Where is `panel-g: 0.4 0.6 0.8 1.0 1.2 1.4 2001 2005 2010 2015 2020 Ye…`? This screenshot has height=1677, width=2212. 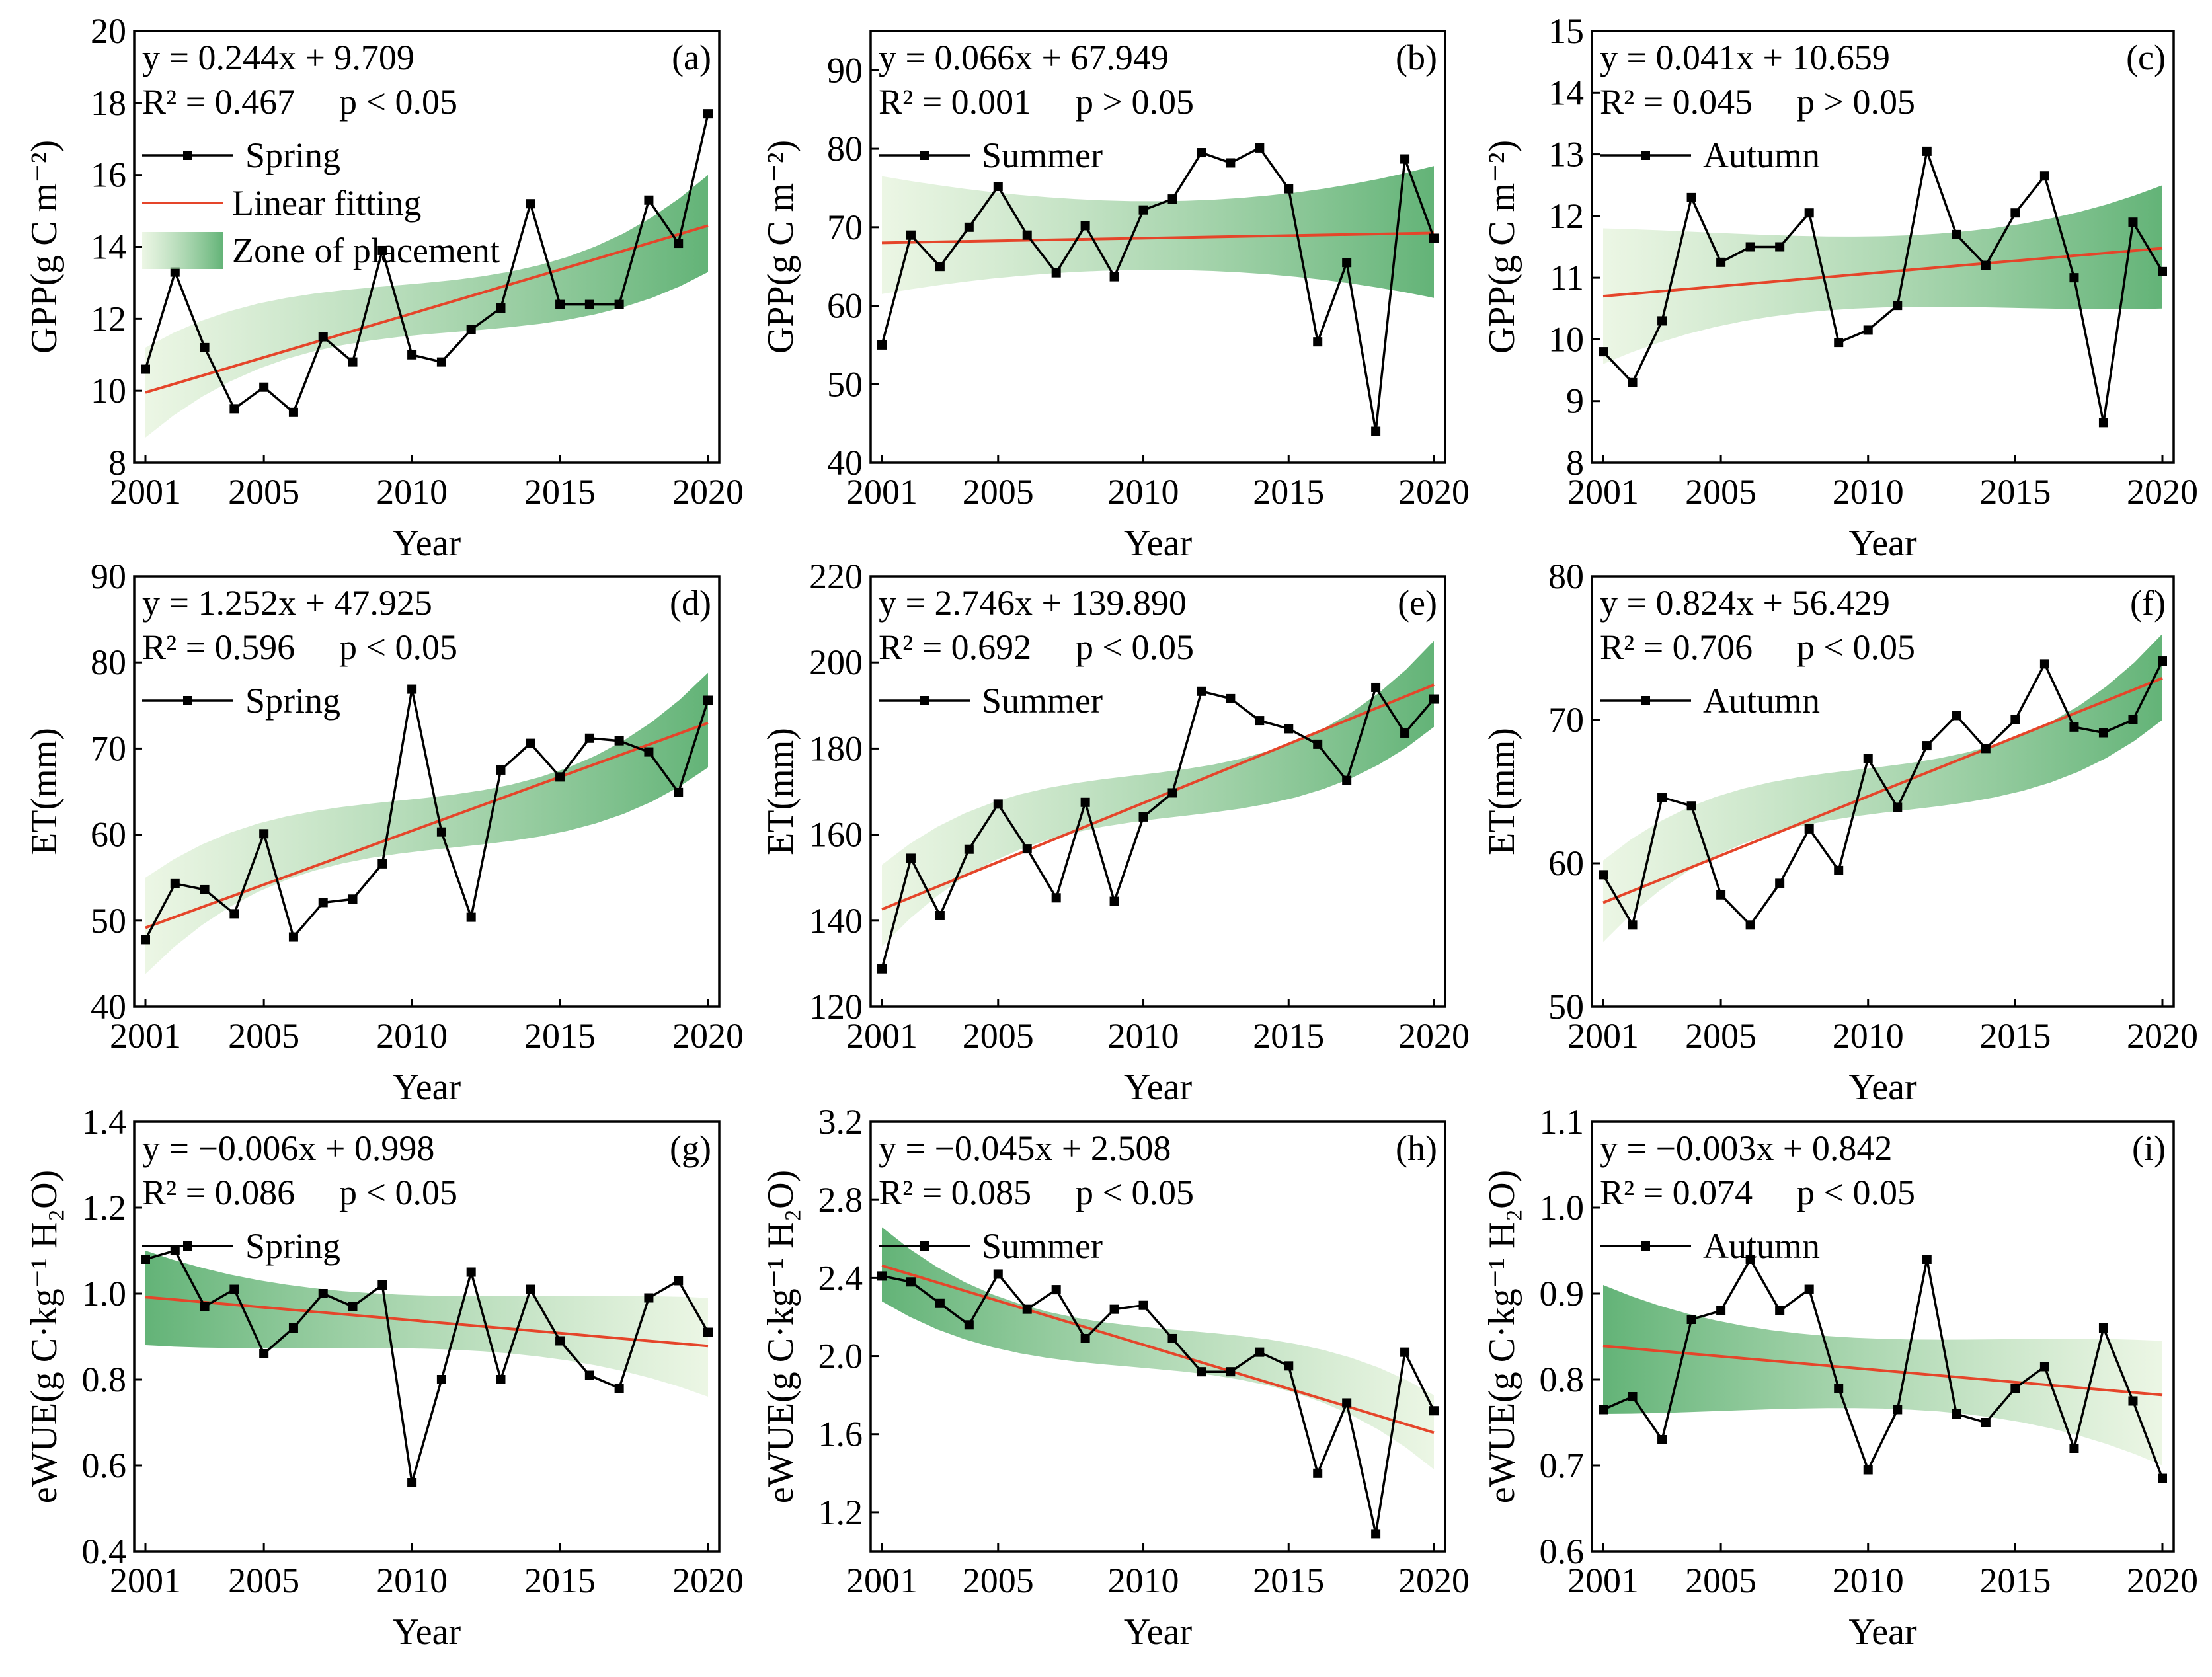
panel-g: 0.4 0.6 0.8 1.0 1.2 1.4 2001 2005 2010 2015 2020 Ye… is located at coordinates (384, 1377).